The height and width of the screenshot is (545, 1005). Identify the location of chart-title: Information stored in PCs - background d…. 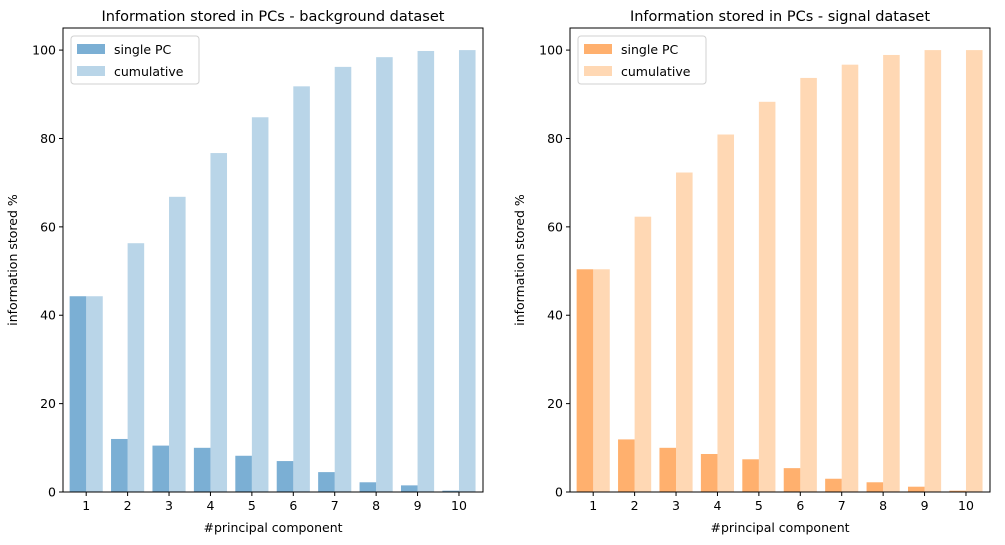
(273, 17).